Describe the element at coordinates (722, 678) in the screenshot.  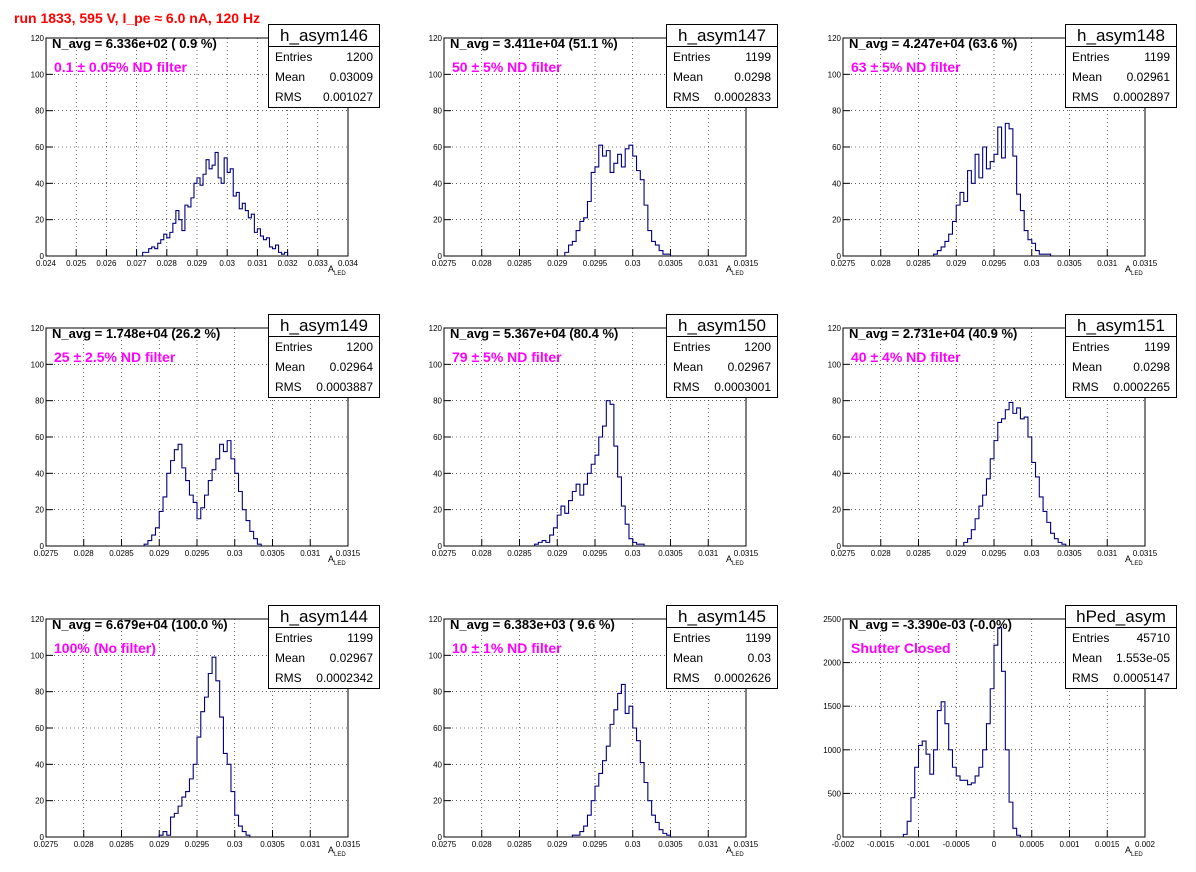
I see `stats-row-rms: RMS 0.0002626` at that location.